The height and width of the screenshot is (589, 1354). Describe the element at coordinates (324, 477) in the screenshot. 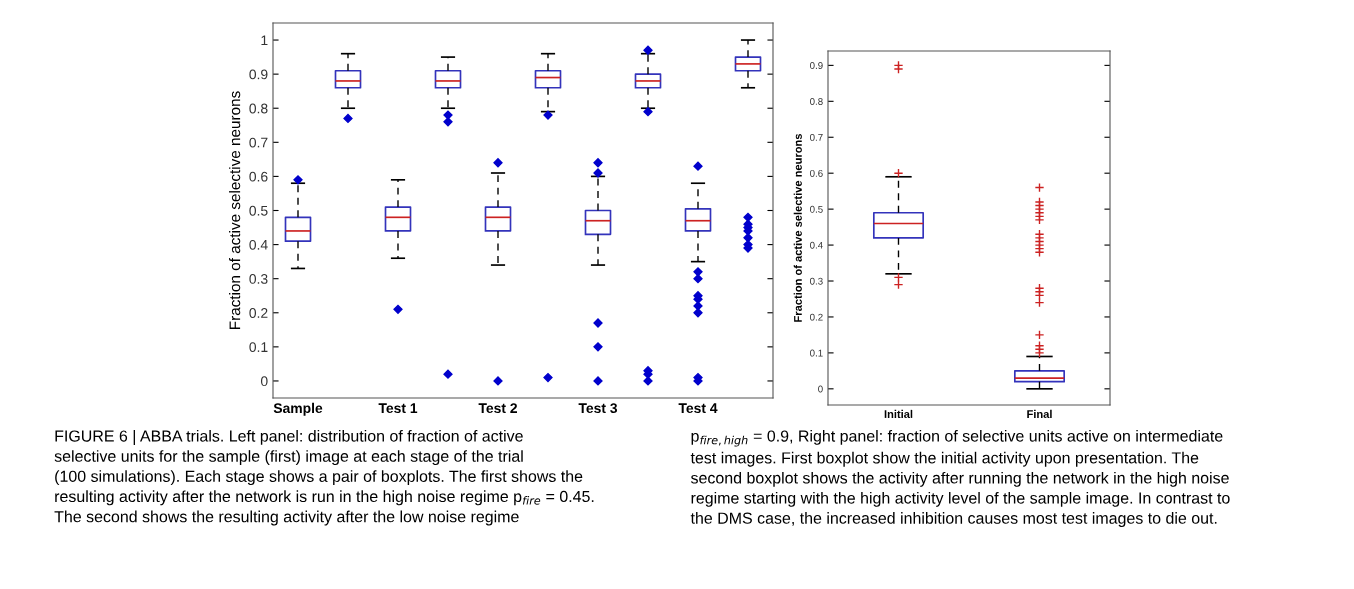

I see `text: FIGURE 6 | ABBA trials. Left panel: distribution of fraction of active selective units for the sample (first) image at each stage of the trial (100 simulations). Each stage shows a pair of boxplots. The first shows the resulting activity after the network is run in the high noise regime p$_{fire}$ = 0.45. The second shows the resulting activity after the low noise regime` at that location.